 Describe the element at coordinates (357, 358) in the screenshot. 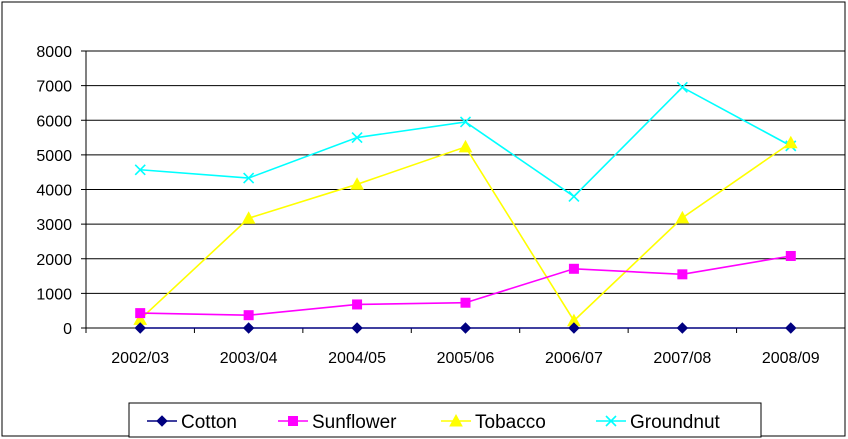

I see `x-tick-label: 2004/05` at that location.